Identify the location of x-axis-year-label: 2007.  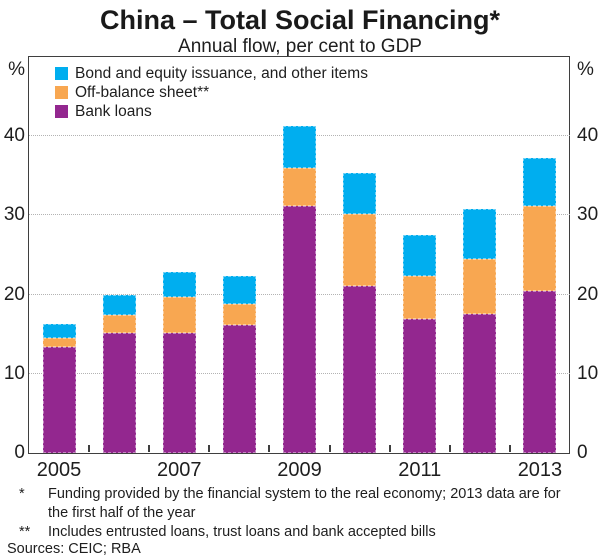
(179, 470).